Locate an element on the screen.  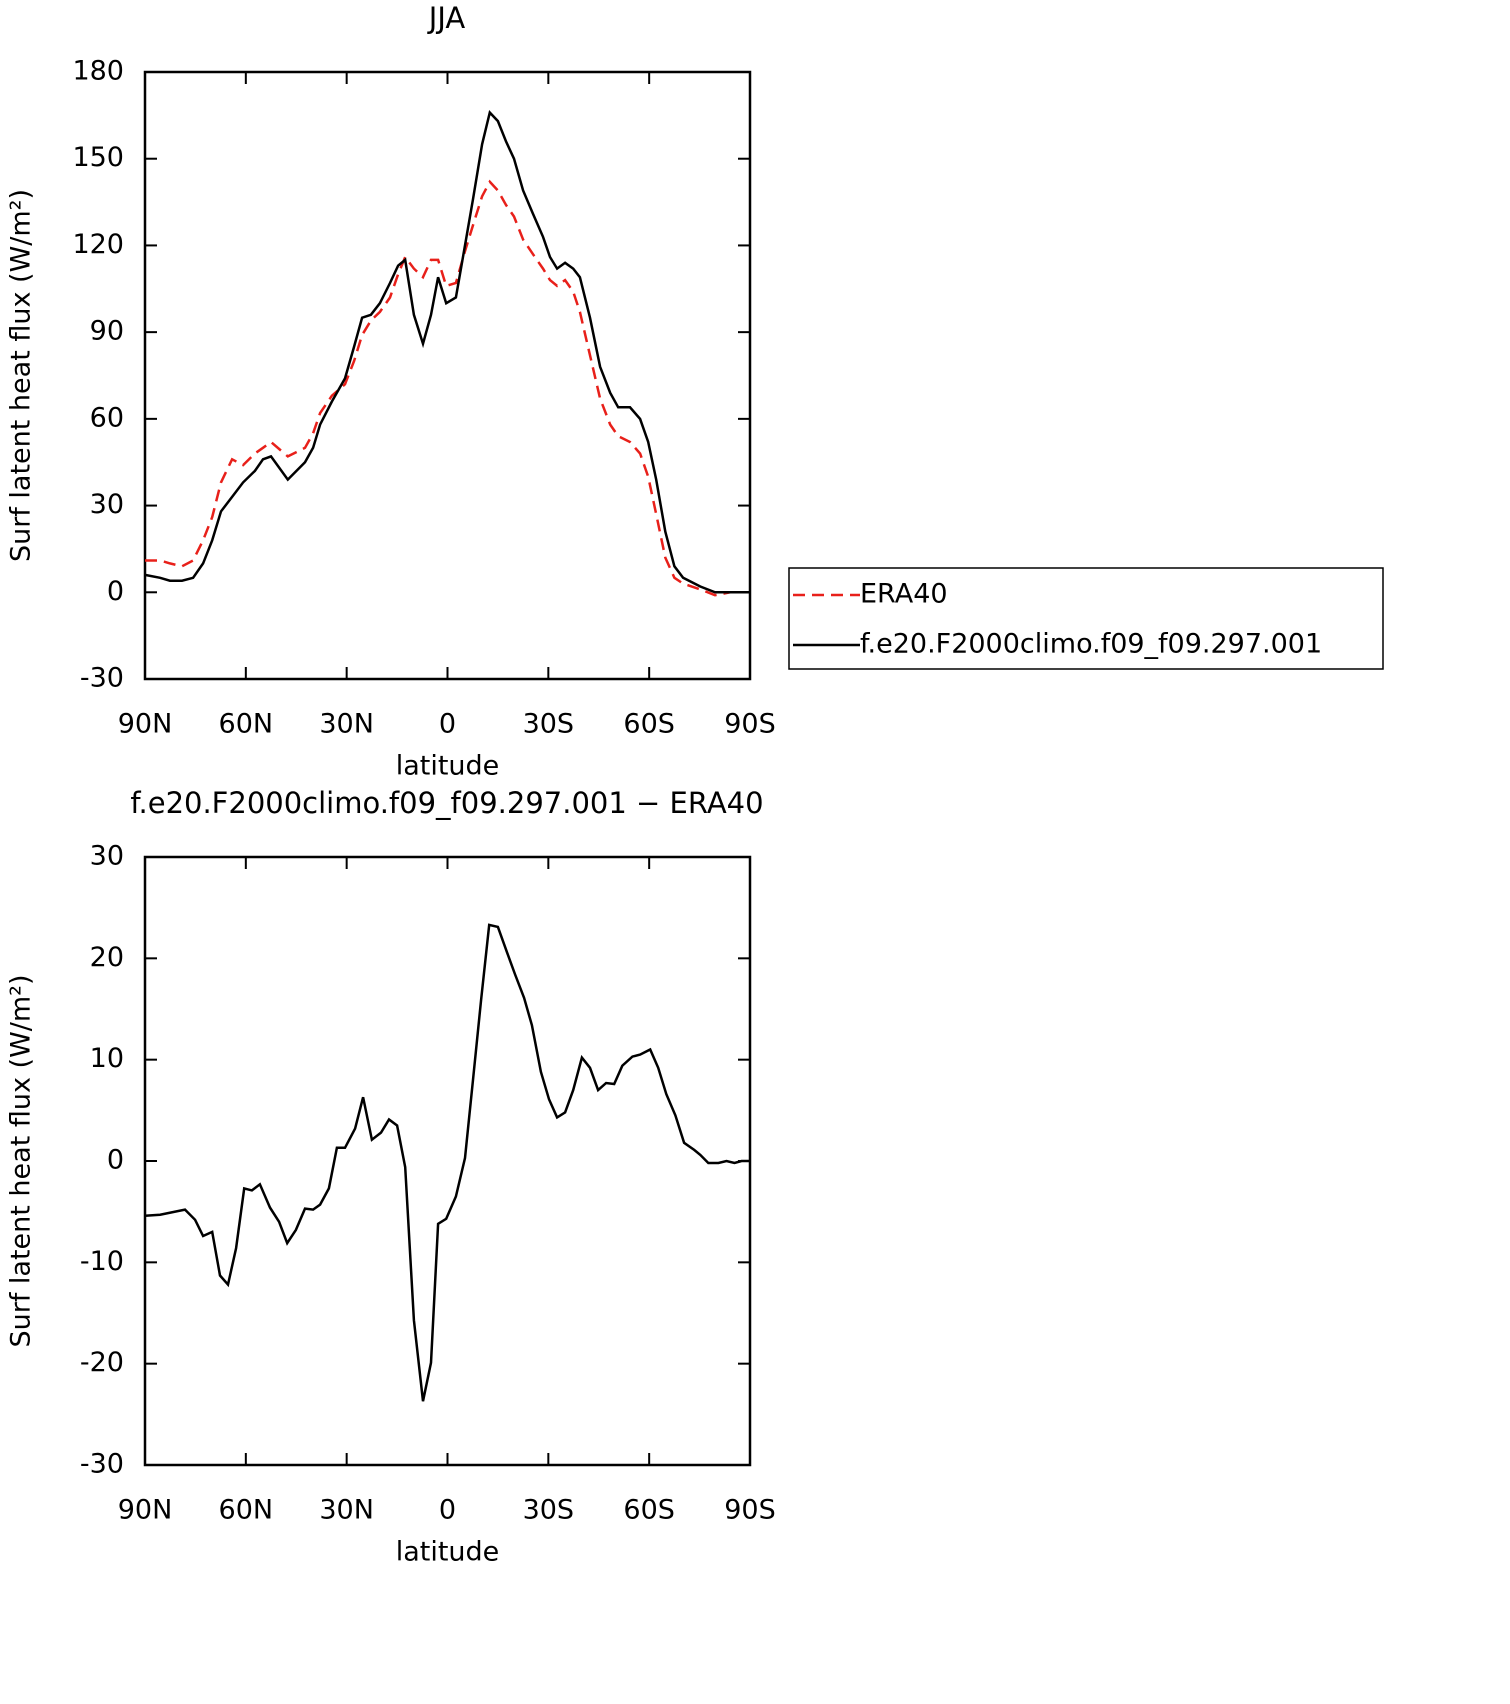
legend-label: f.e20.F2000climo.f09_f09.297.001 is located at coordinates (1091, 644).